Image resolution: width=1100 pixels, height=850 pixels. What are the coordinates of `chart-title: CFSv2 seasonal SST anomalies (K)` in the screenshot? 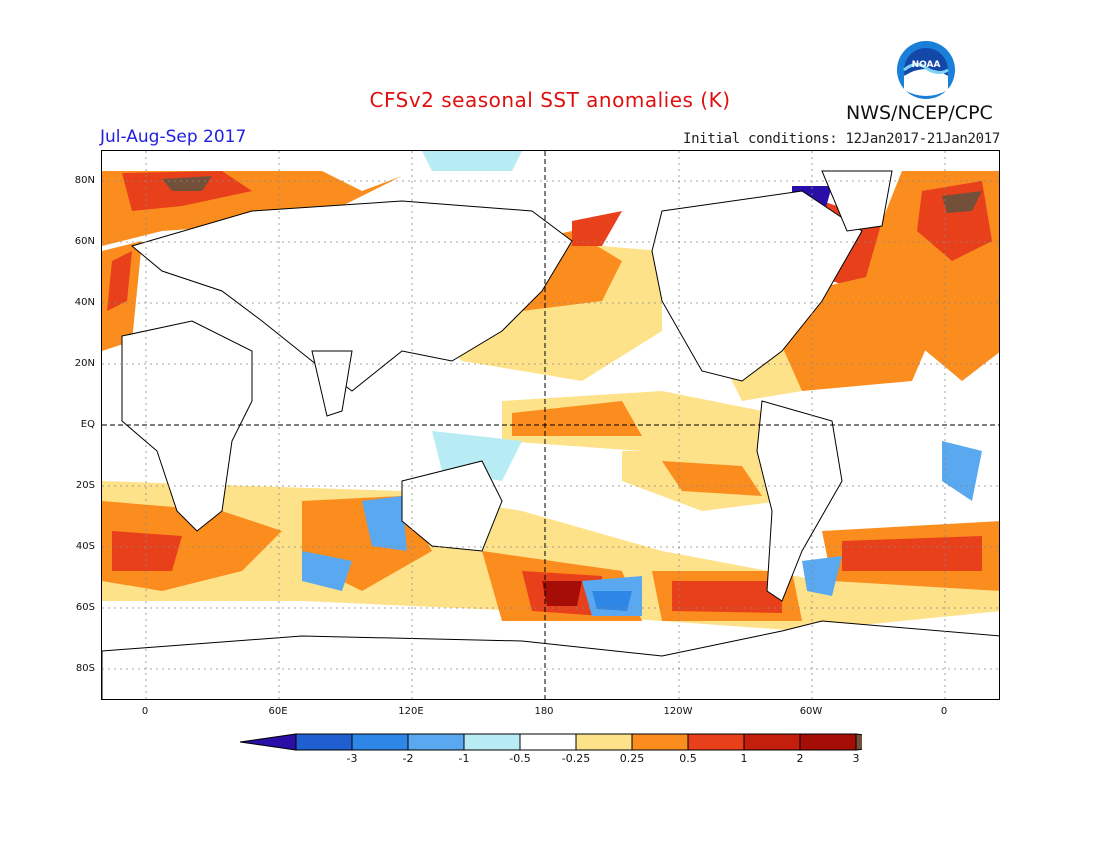 It's located at (550, 100).